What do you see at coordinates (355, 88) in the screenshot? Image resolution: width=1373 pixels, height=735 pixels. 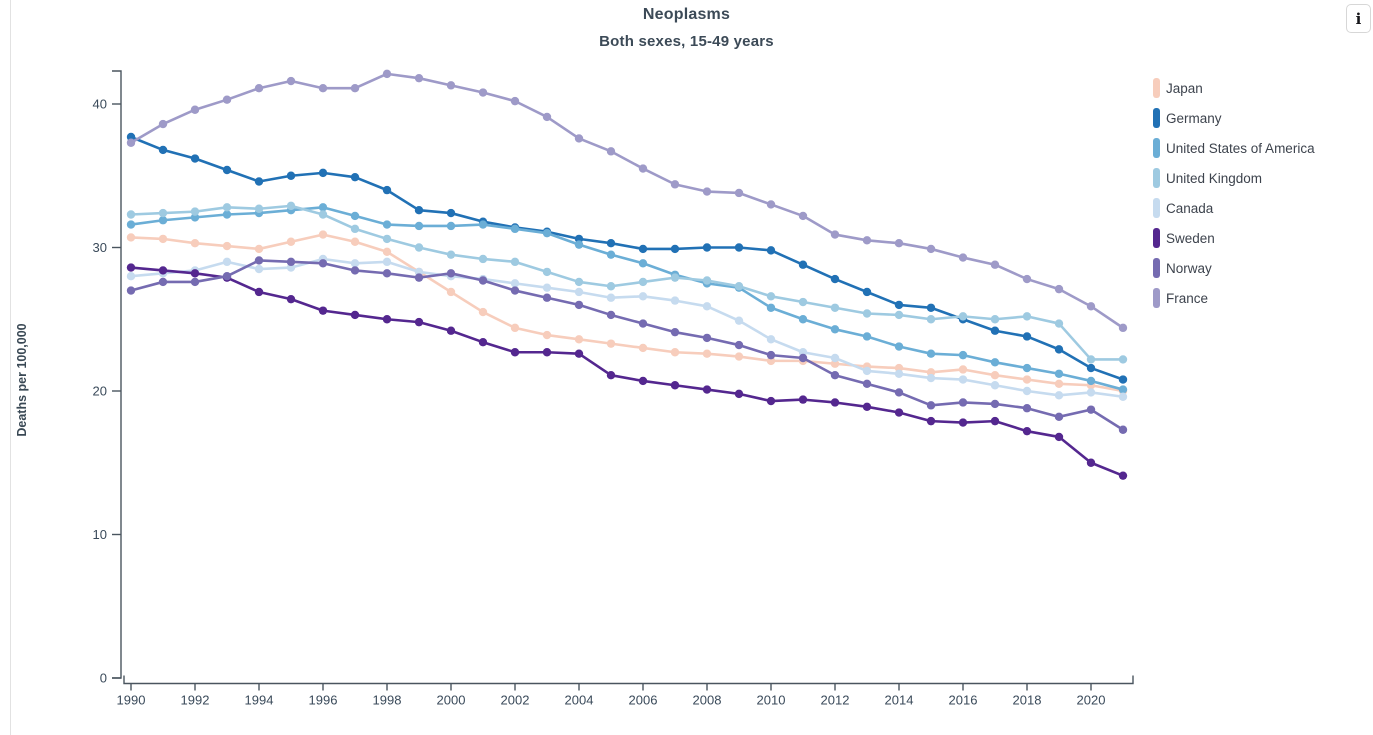 I see `data-point-france-1997` at bounding box center [355, 88].